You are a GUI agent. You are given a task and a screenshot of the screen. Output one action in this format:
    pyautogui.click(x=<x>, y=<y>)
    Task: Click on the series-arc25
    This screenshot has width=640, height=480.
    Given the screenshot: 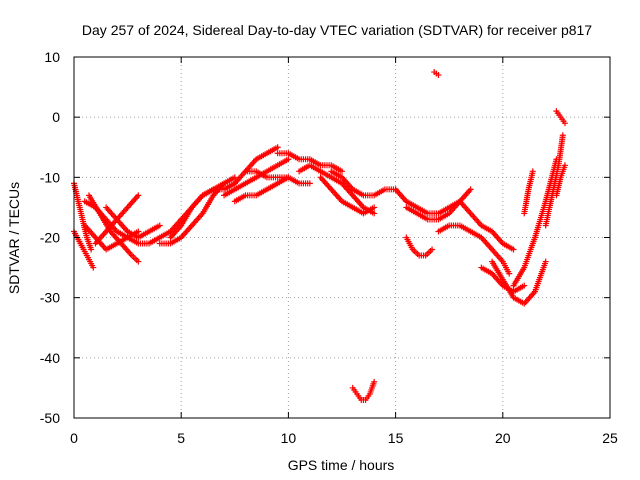 What is the action you would take?
    pyautogui.click(x=486, y=225)
    